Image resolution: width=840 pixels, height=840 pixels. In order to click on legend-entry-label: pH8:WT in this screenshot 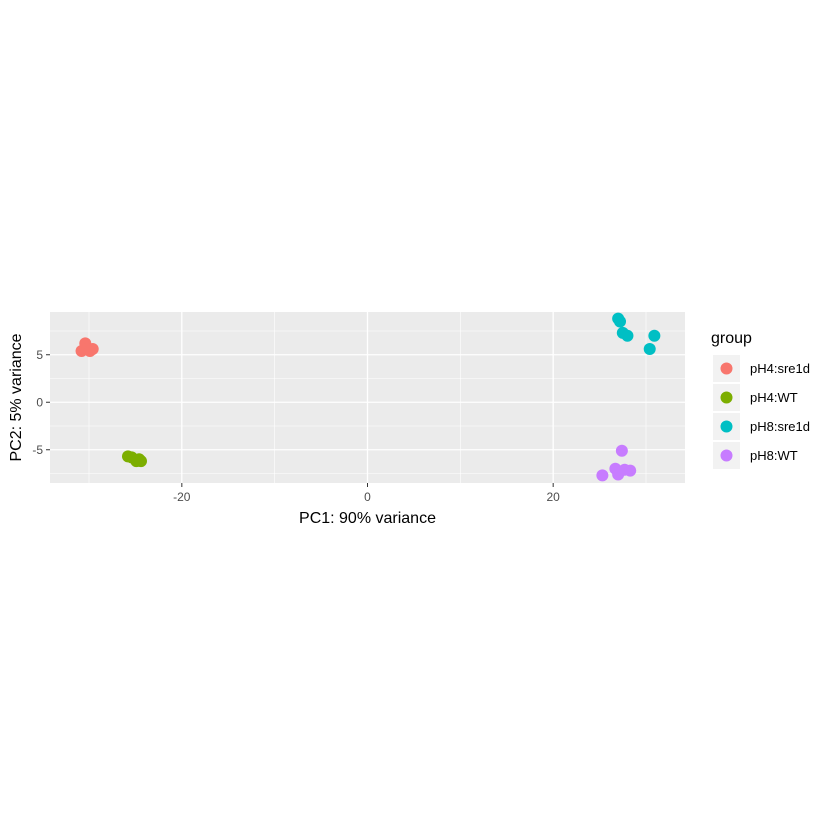, I will do `click(774, 455)`.